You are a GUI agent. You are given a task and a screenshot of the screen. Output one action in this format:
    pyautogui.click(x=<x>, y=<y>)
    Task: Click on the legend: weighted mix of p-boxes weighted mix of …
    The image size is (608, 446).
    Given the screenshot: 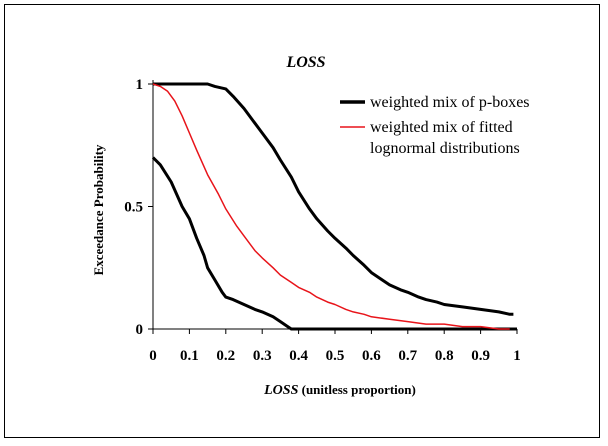 What is the action you would take?
    pyautogui.click(x=435, y=125)
    